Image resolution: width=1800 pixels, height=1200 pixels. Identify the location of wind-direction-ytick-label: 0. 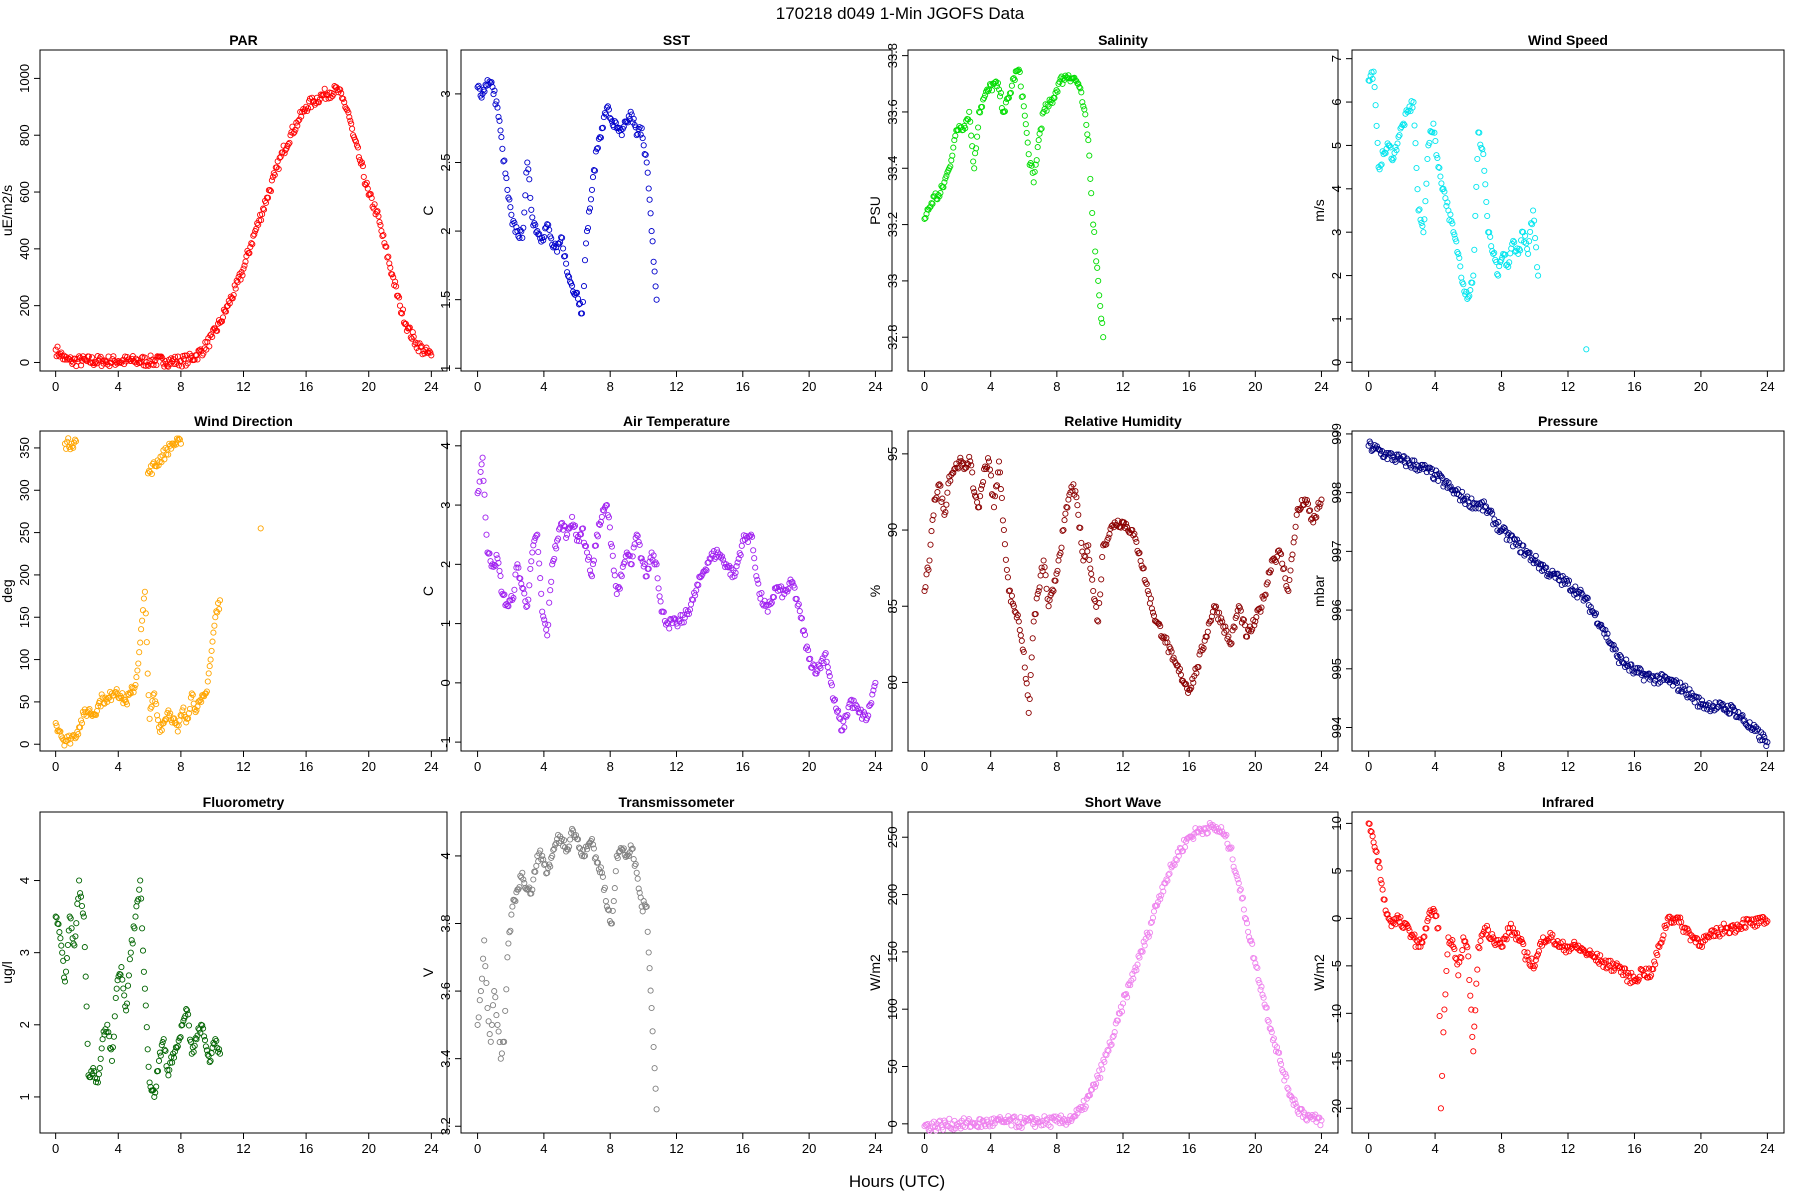
(24, 744).